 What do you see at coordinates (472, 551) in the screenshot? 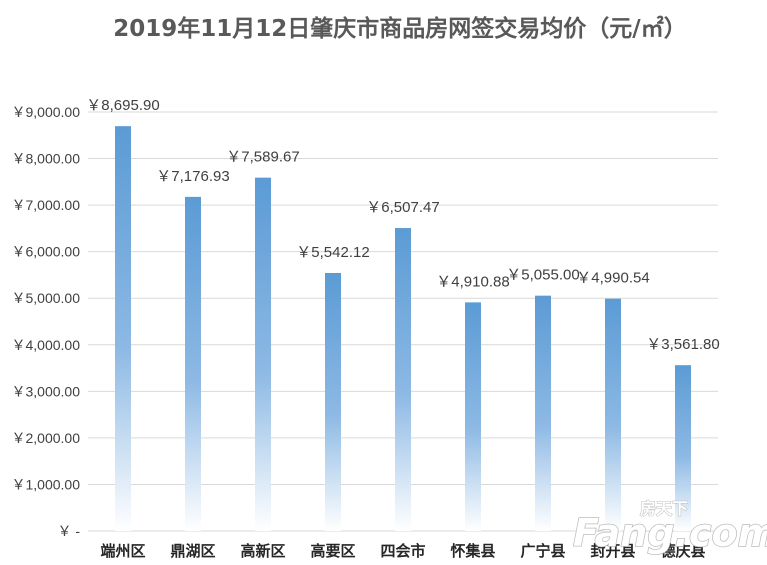
I see `x-tick-label: 怀集县` at bounding box center [472, 551].